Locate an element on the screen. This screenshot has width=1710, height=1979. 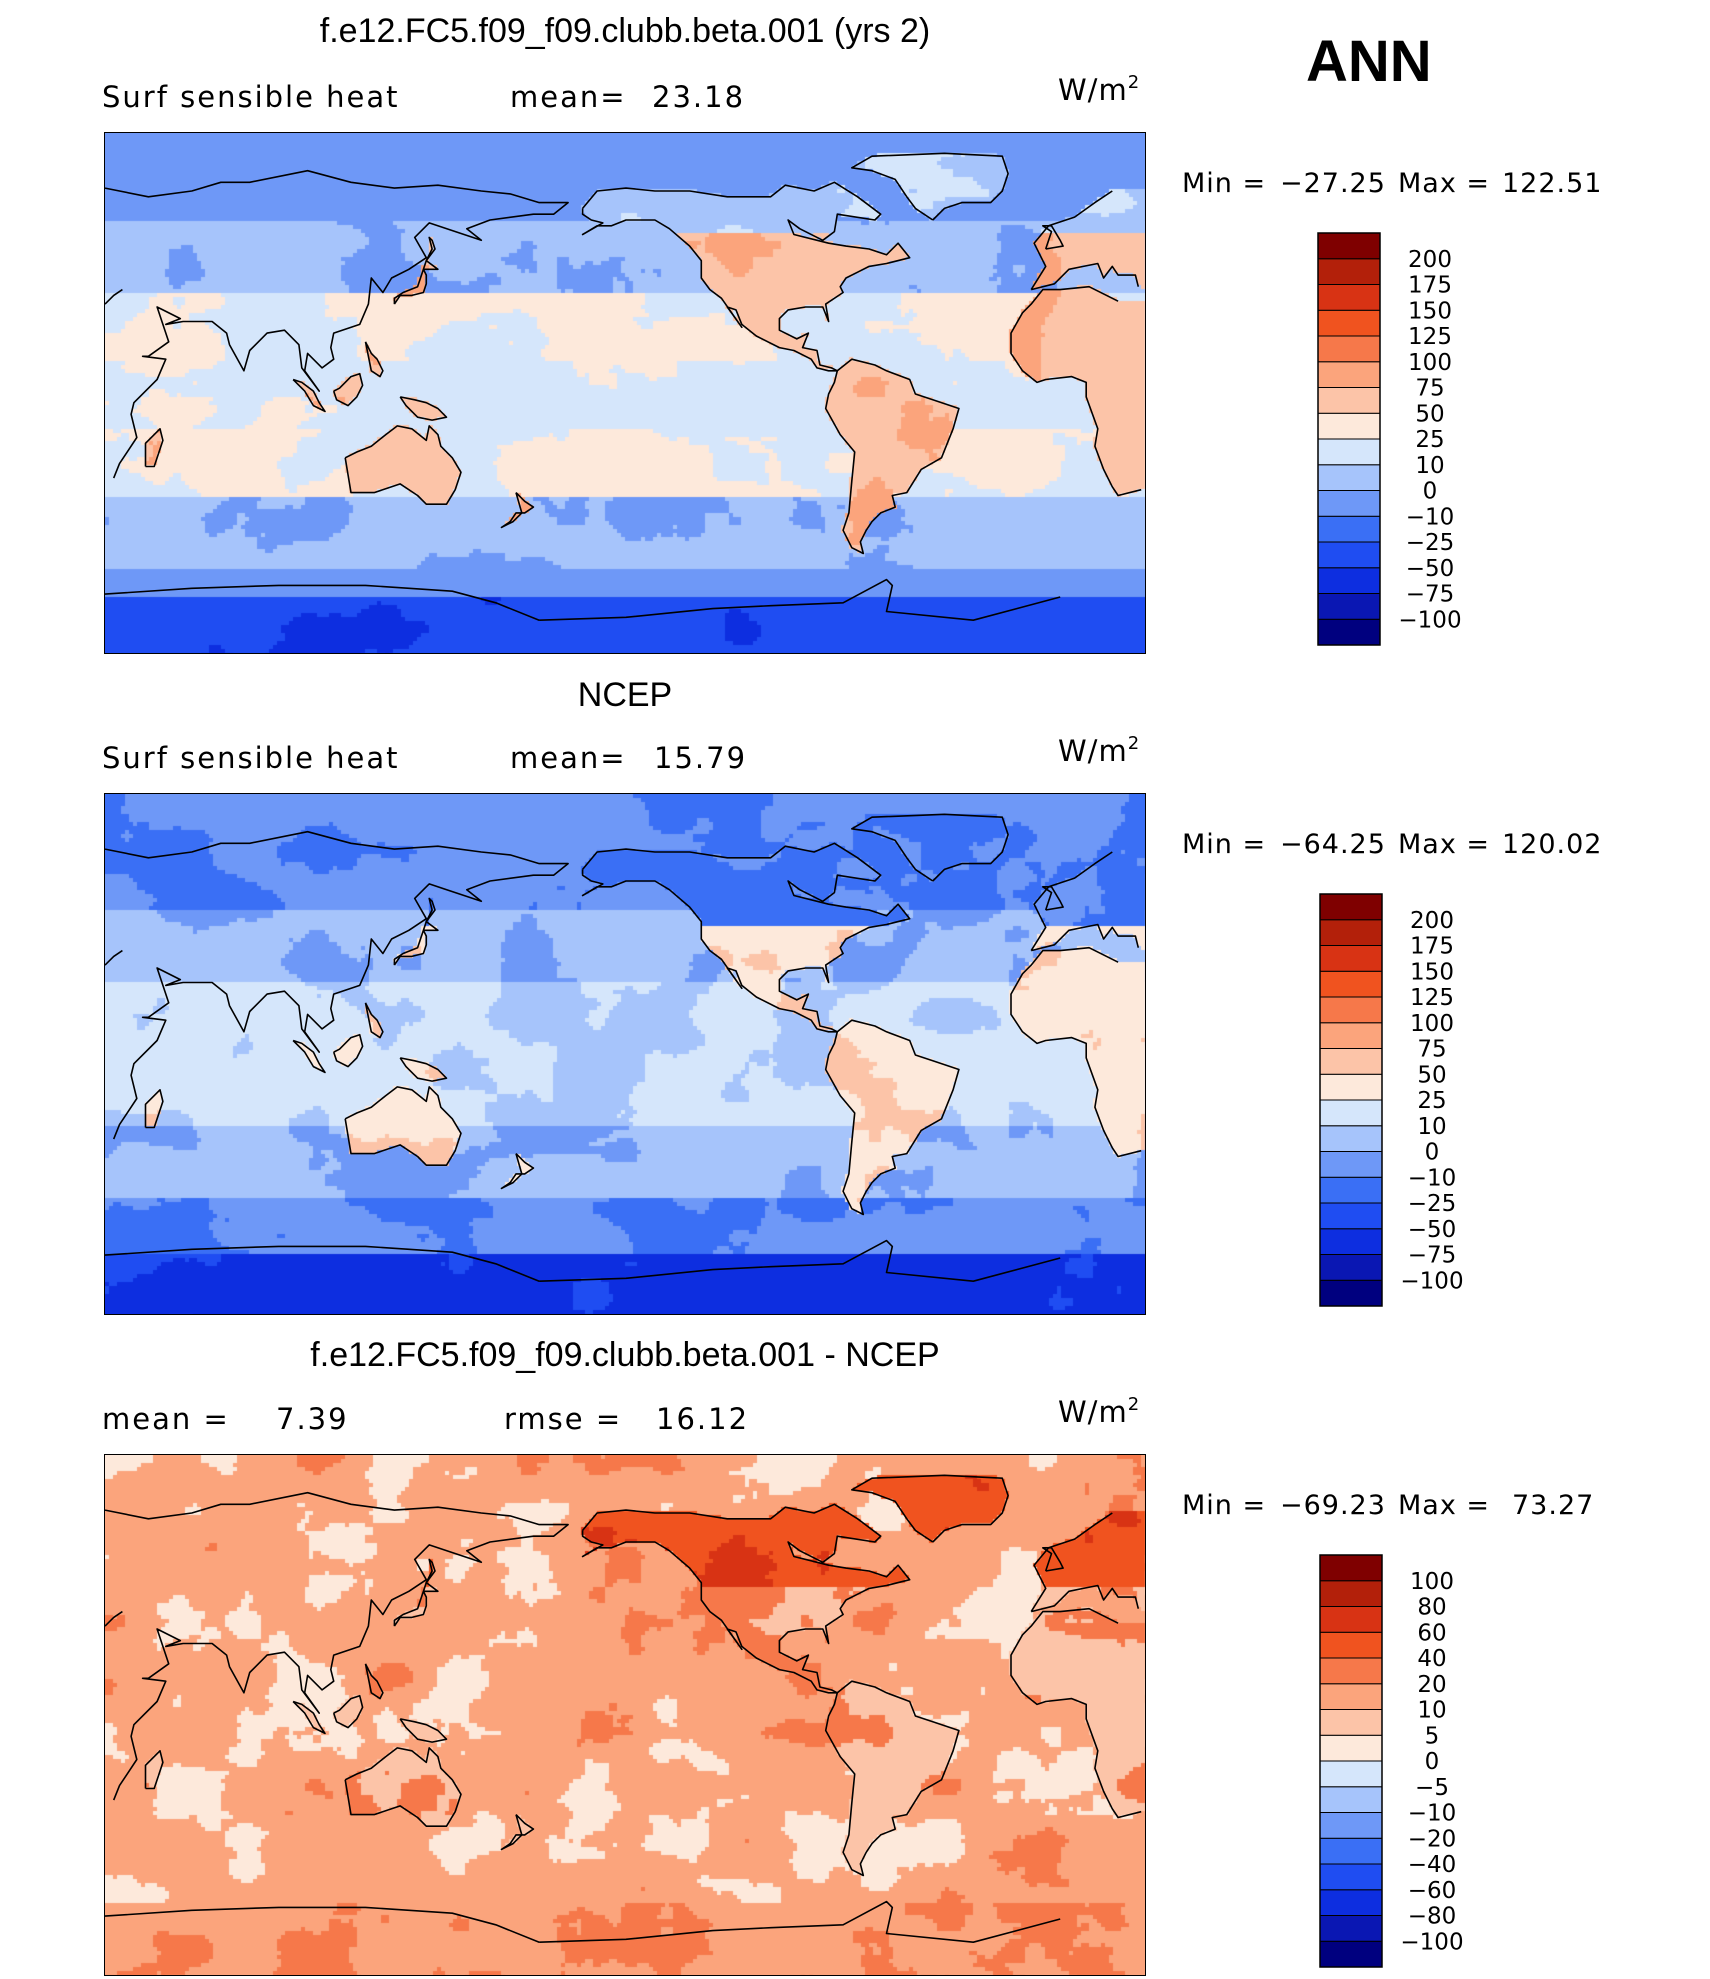
colorbar-tick-label: 80 is located at coordinates (1431, 1608).